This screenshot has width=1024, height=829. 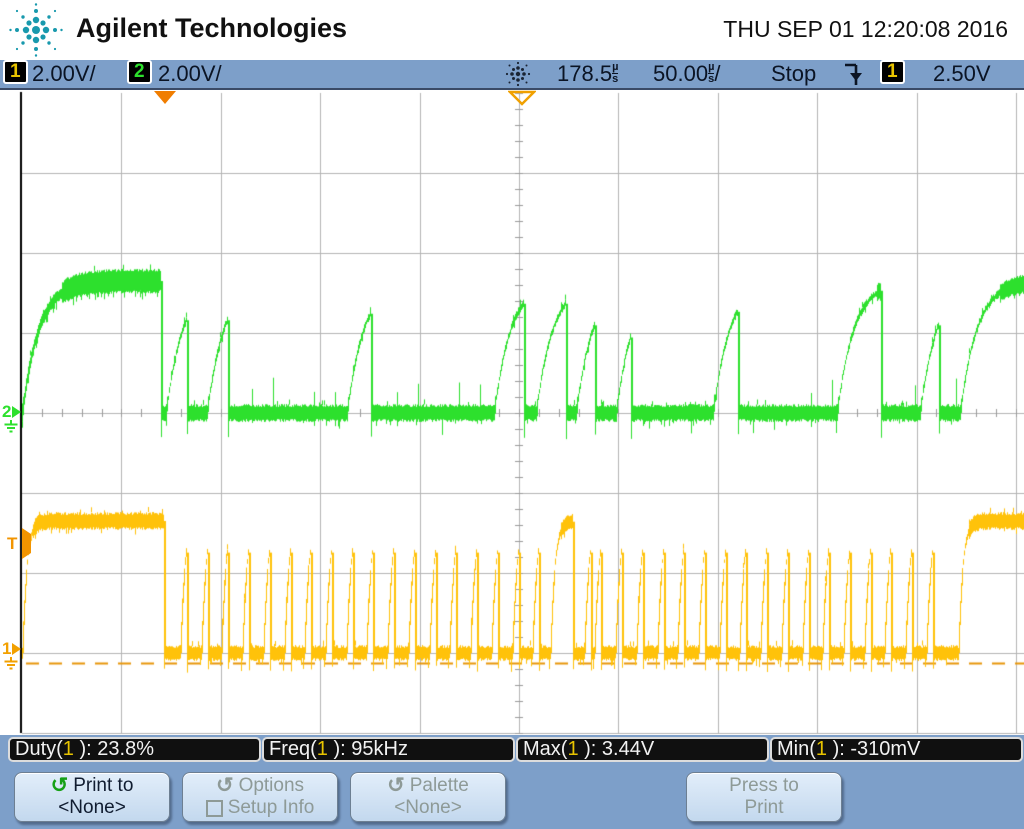 I want to click on trigger-level-readout: 2.50V, so click(x=962, y=73).